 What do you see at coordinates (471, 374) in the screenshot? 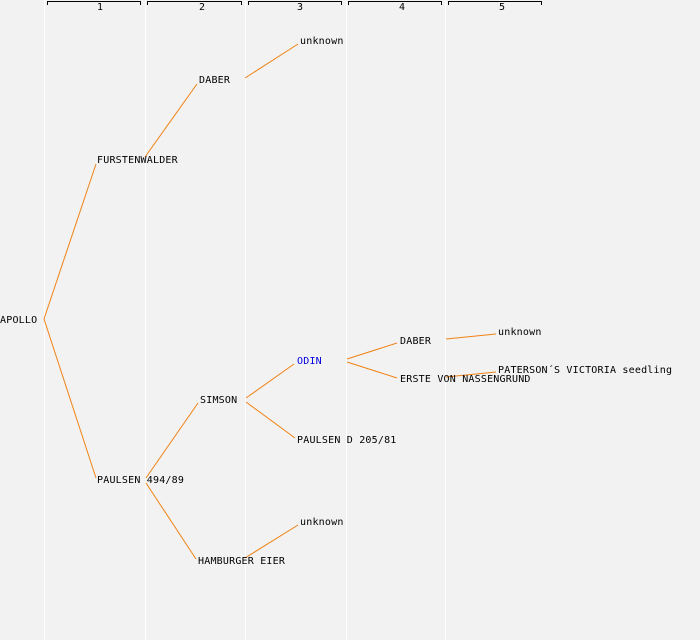
I see `edge-erste-von-nassengrund-paterson-s-victoria-seedling` at bounding box center [471, 374].